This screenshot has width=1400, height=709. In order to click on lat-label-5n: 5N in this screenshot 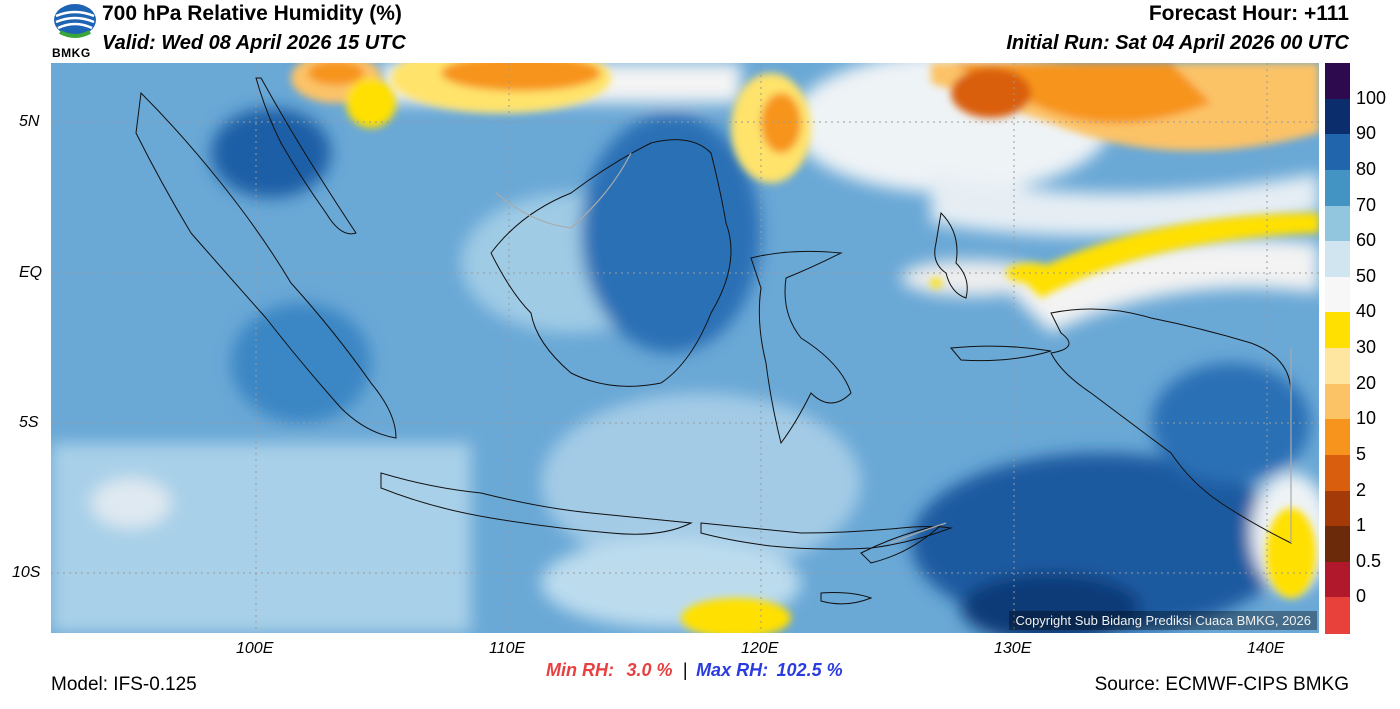, I will do `click(29, 121)`.